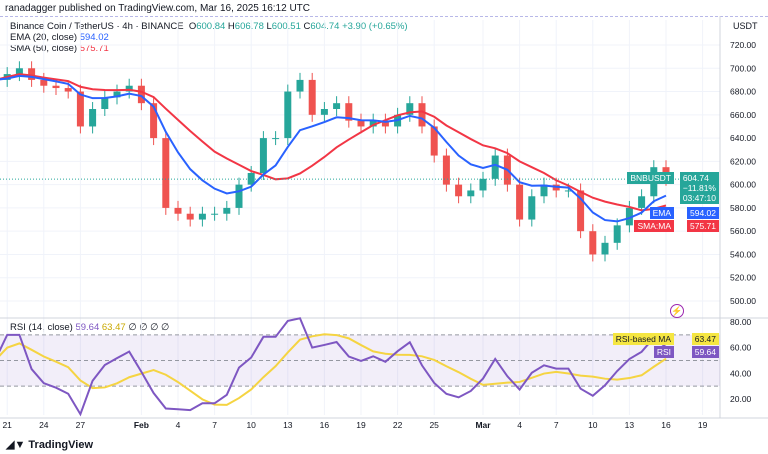  I want to click on open-value: 600.84, so click(211, 26).